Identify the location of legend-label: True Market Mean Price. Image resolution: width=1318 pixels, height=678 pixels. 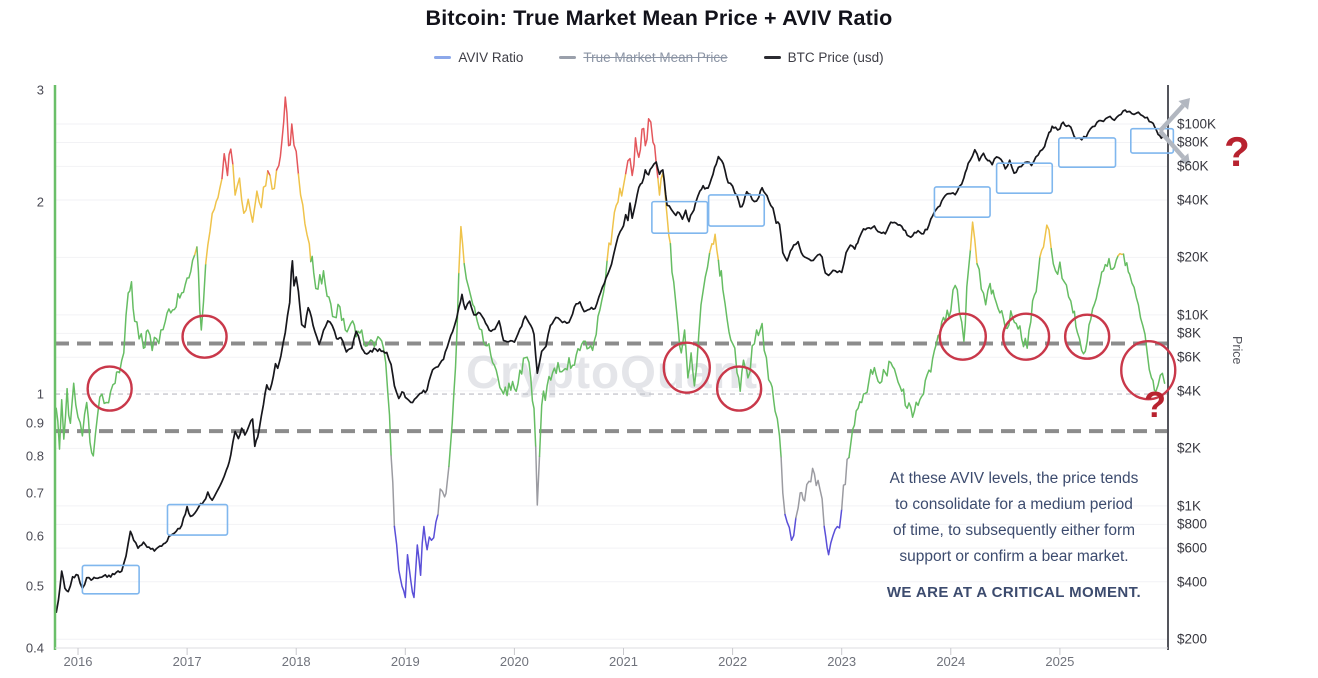
(655, 57).